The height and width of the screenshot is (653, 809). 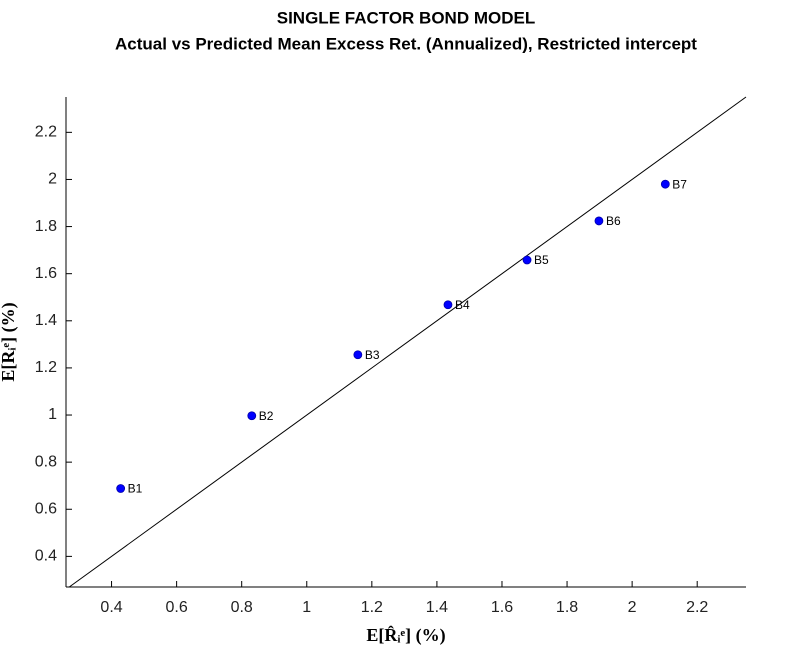 I want to click on x-tick-label: 0.6, so click(x=176, y=607).